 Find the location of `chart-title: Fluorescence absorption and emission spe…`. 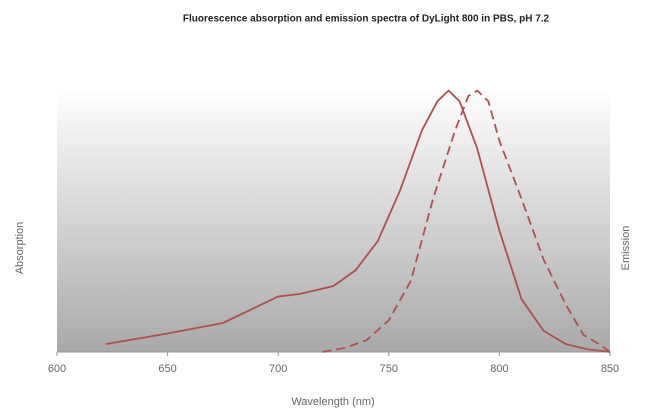

chart-title: Fluorescence absorption and emission spe… is located at coordinates (366, 19).